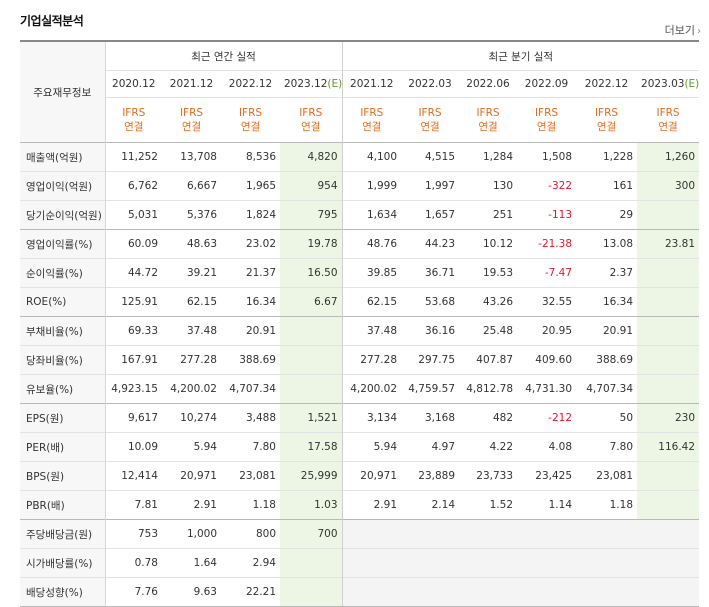  What do you see at coordinates (488, 302) in the screenshot?
I see `table-cell: 43.26` at bounding box center [488, 302].